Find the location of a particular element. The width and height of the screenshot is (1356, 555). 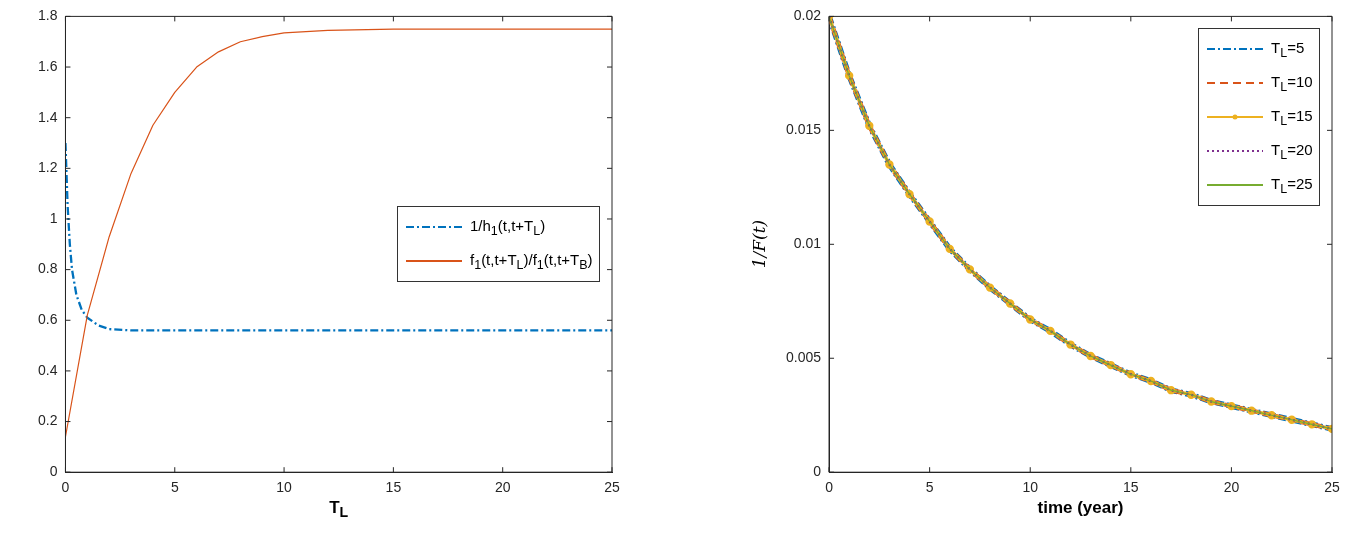

y-tick-label: 0.01 is located at coordinates (807, 243).